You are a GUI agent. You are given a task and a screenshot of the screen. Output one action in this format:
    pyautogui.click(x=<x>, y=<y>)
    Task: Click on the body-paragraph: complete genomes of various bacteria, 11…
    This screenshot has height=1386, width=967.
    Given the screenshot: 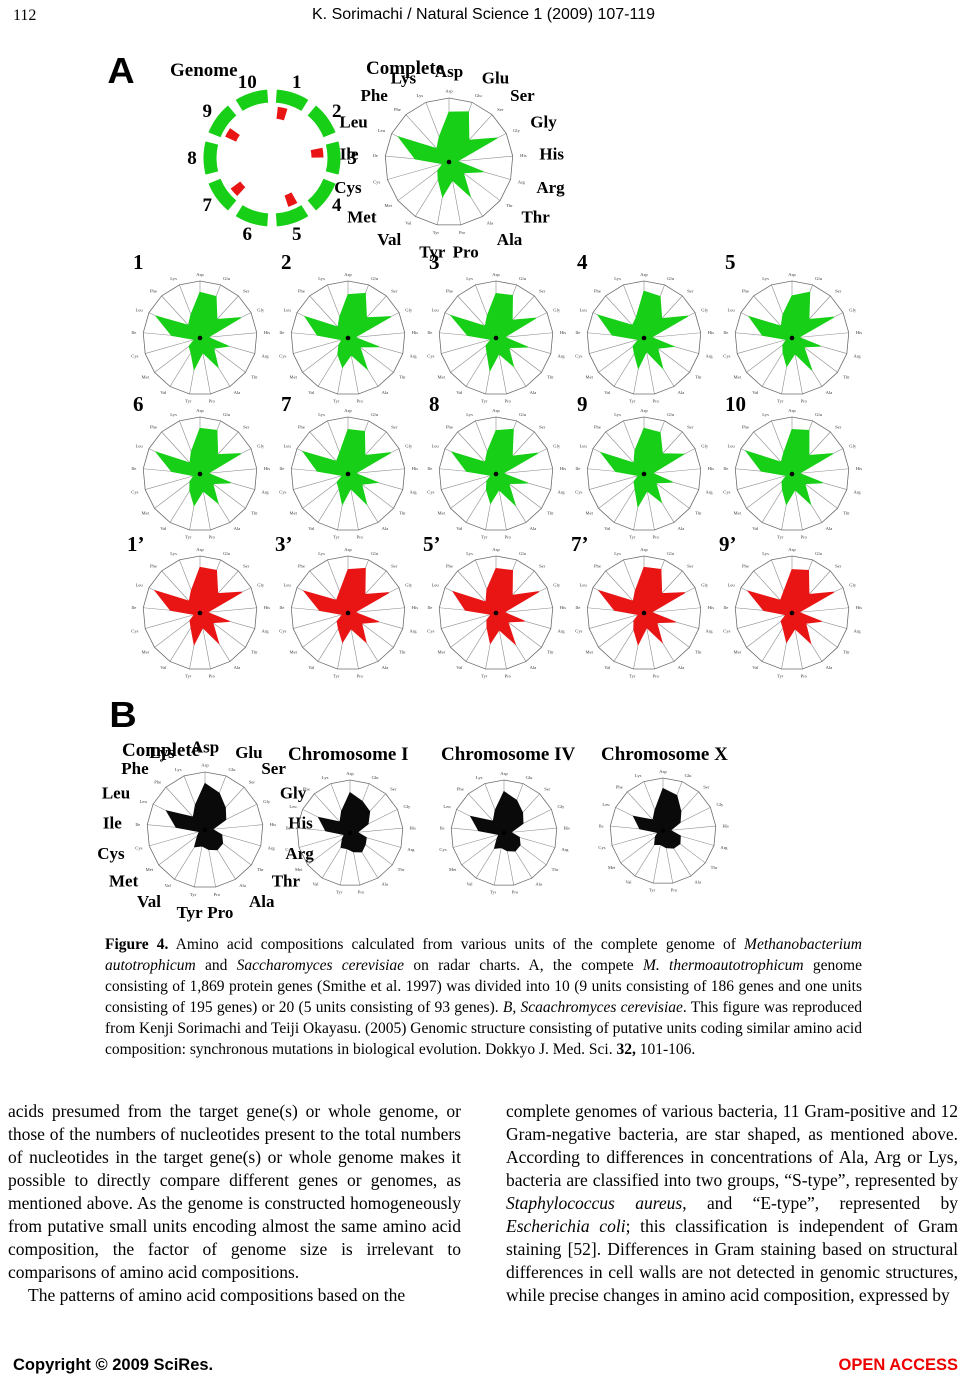 What is the action you would take?
    pyautogui.click(x=732, y=1203)
    